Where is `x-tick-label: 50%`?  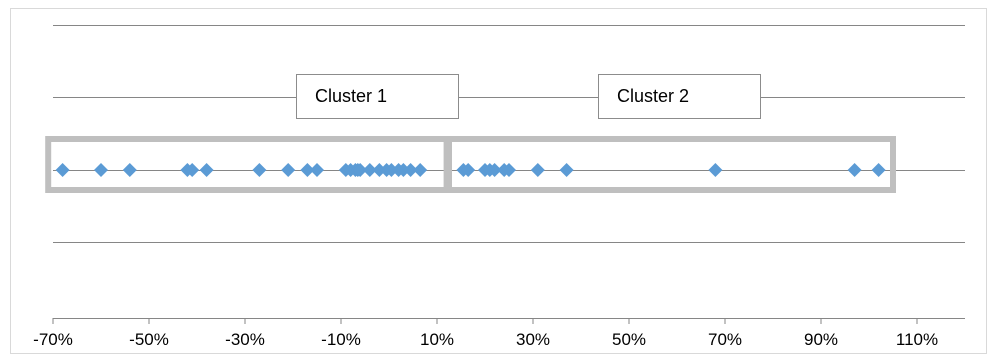 x-tick-label: 50% is located at coordinates (629, 339).